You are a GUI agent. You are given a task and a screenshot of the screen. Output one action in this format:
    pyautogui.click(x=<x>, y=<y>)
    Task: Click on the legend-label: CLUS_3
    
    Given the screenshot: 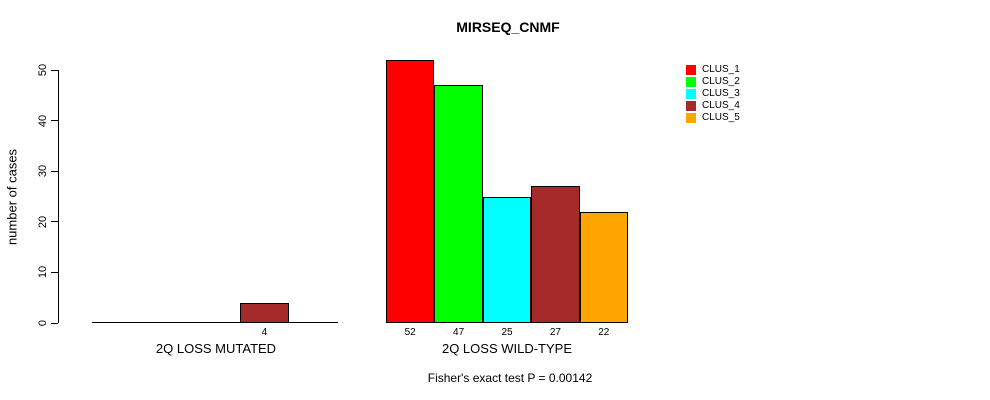 What is the action you would take?
    pyautogui.click(x=721, y=93)
    